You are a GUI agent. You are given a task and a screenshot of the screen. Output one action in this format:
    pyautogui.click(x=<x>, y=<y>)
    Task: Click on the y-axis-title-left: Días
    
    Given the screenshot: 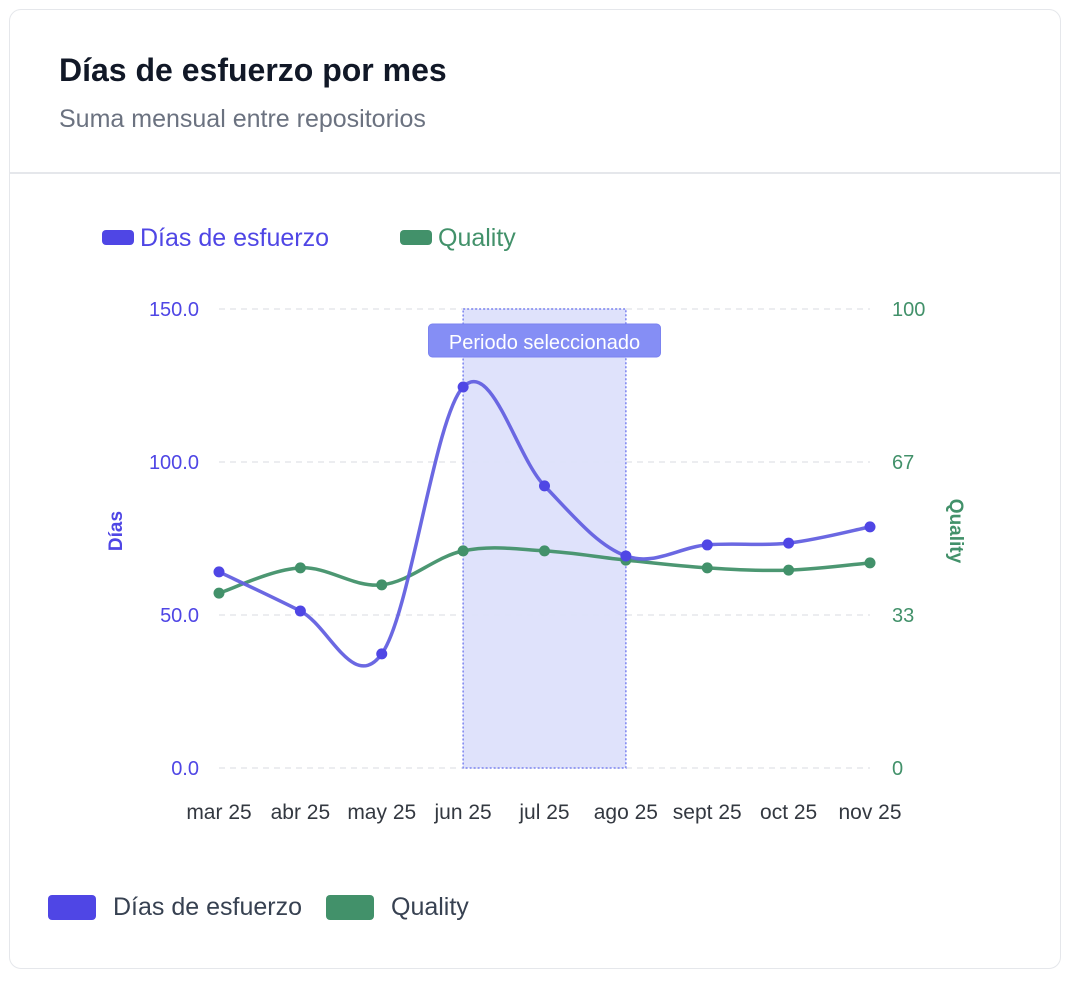 What is the action you would take?
    pyautogui.click(x=116, y=531)
    